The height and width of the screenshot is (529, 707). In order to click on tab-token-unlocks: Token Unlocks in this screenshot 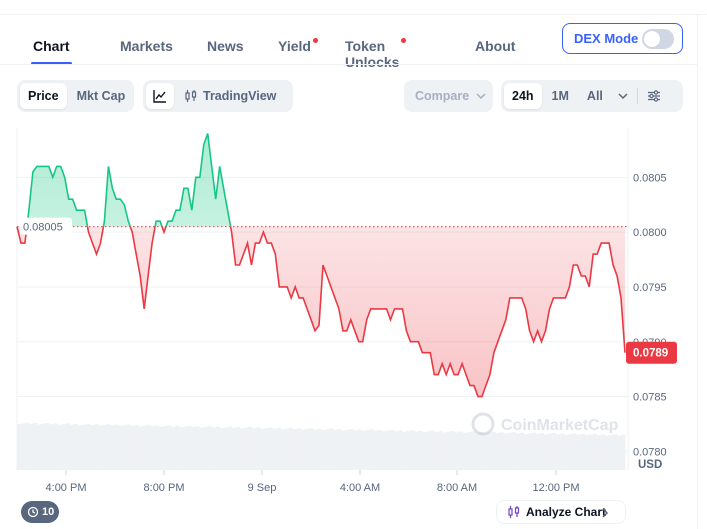, I will do `click(376, 49)`.